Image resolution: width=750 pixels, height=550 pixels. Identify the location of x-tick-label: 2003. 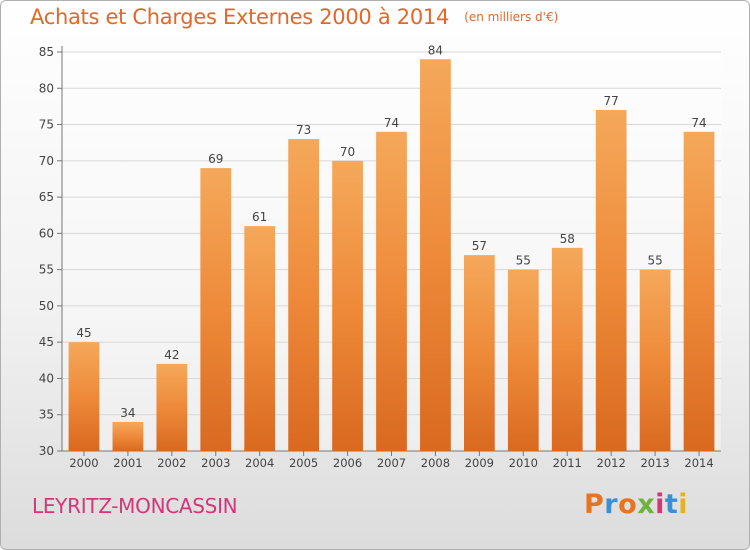
(215, 463).